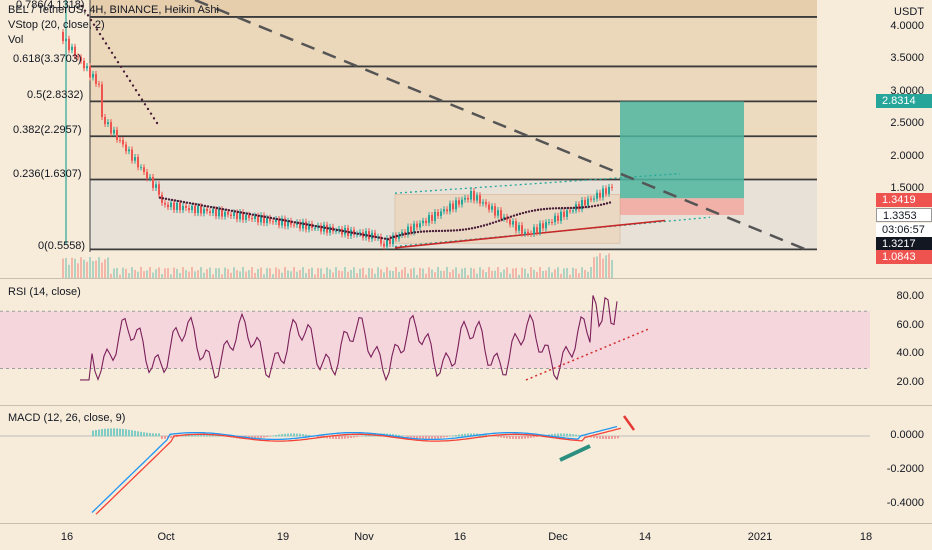  Describe the element at coordinates (56, 25) in the screenshot. I see `vstop-legend: VStop (20, close, 2)` at that location.